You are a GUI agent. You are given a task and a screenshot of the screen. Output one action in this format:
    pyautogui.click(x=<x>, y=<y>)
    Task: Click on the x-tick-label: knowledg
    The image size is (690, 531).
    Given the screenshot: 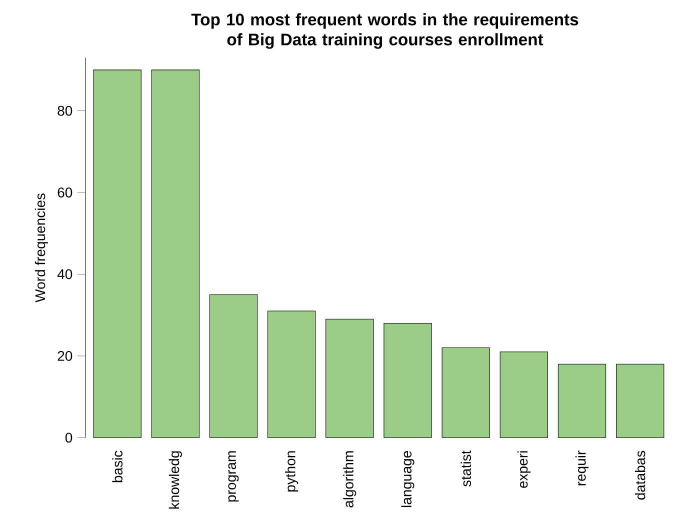 What is the action you would take?
    pyautogui.click(x=175, y=480)
    